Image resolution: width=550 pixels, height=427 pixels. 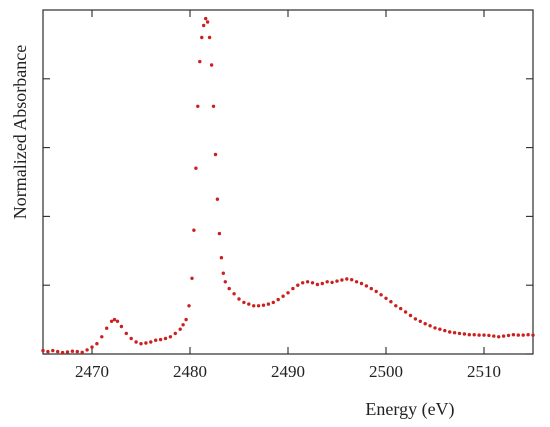 What do you see at coordinates (20, 132) in the screenshot?
I see `y-axis-title: Normalized Absorbance` at bounding box center [20, 132].